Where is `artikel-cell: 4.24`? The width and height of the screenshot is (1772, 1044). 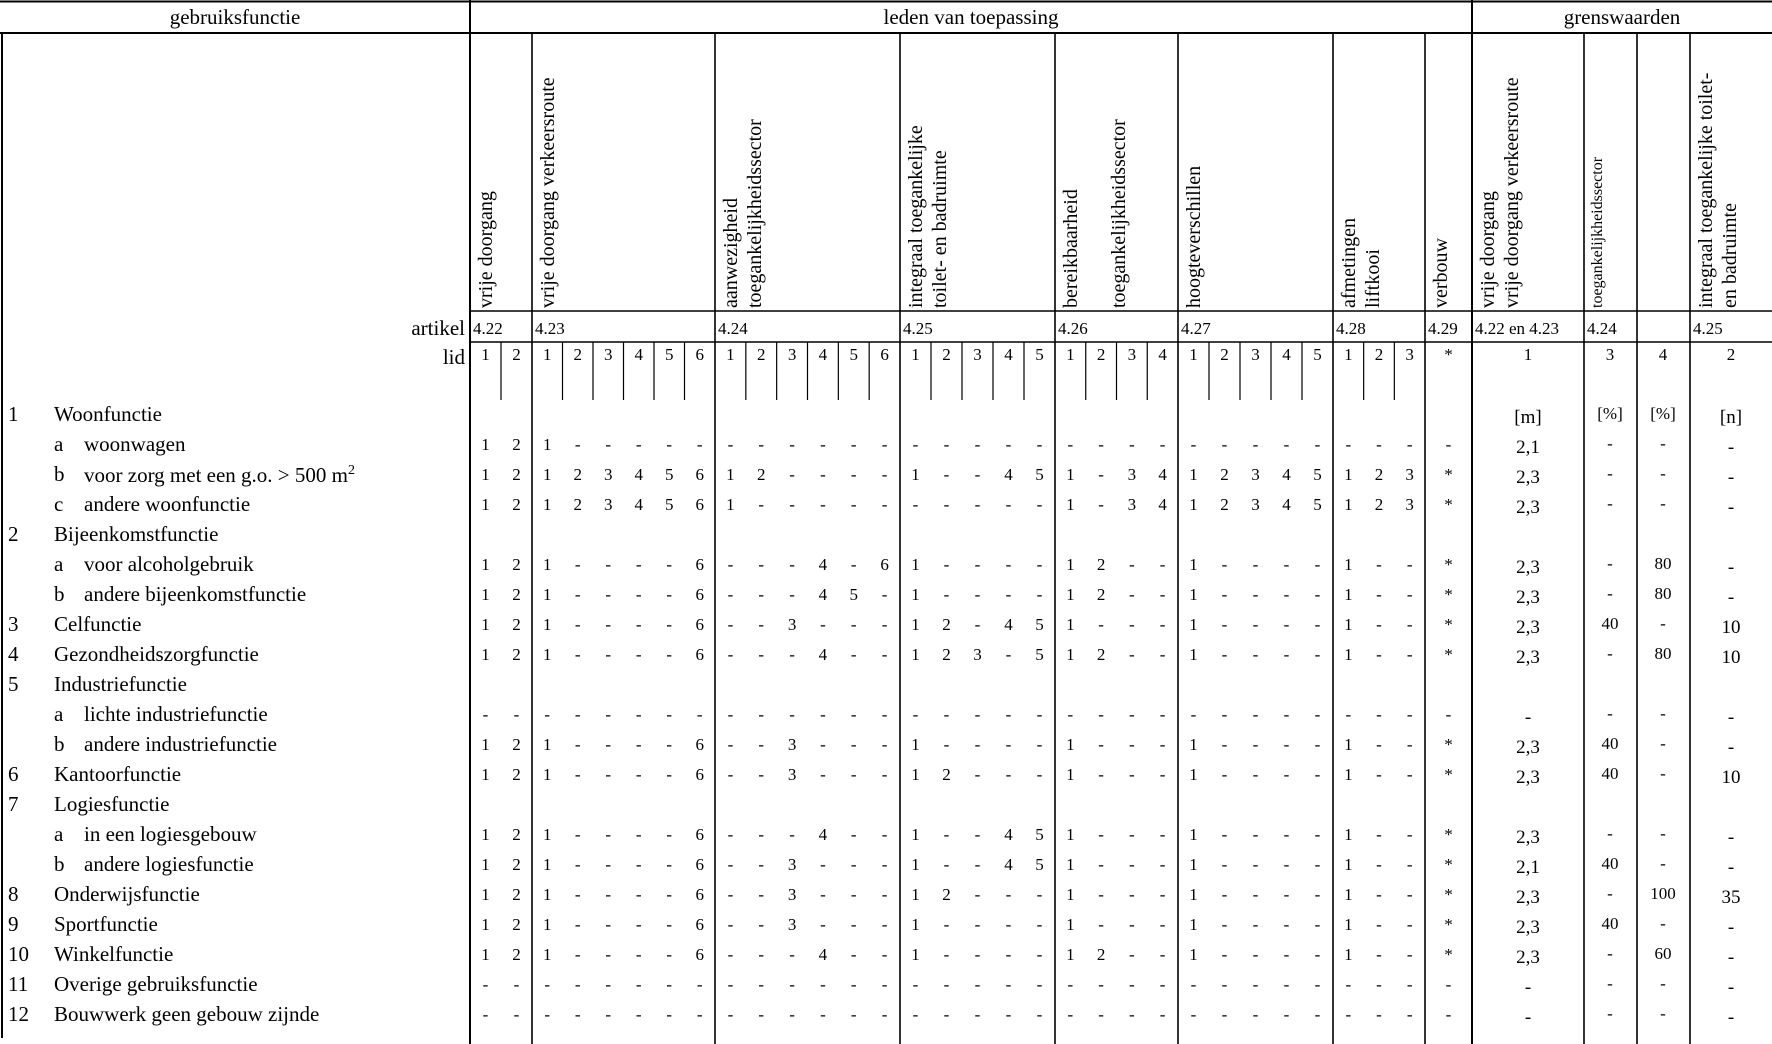
artikel-cell: 4.24 is located at coordinates (1602, 328).